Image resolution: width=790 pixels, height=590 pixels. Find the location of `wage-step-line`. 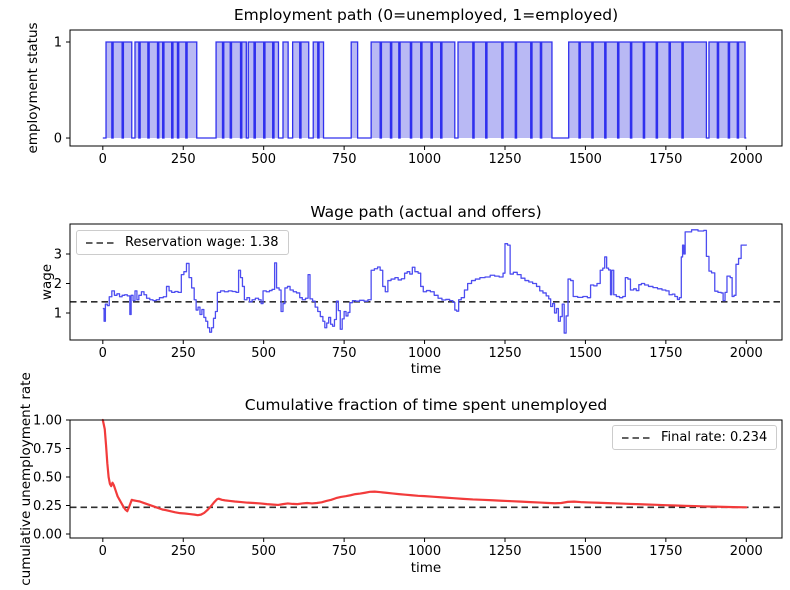

wage-step-line is located at coordinates (424, 281).